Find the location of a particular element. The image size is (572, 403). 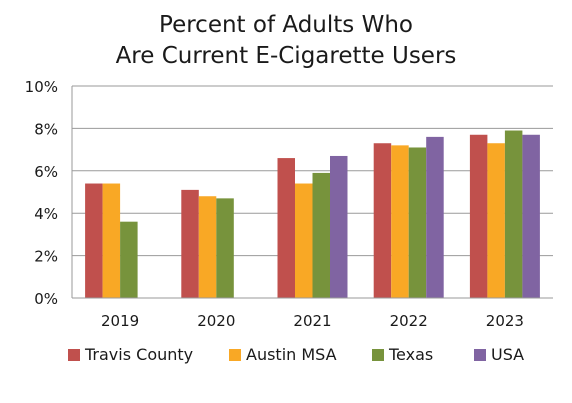

legend-label-usa: USA is located at coordinates (507, 354).